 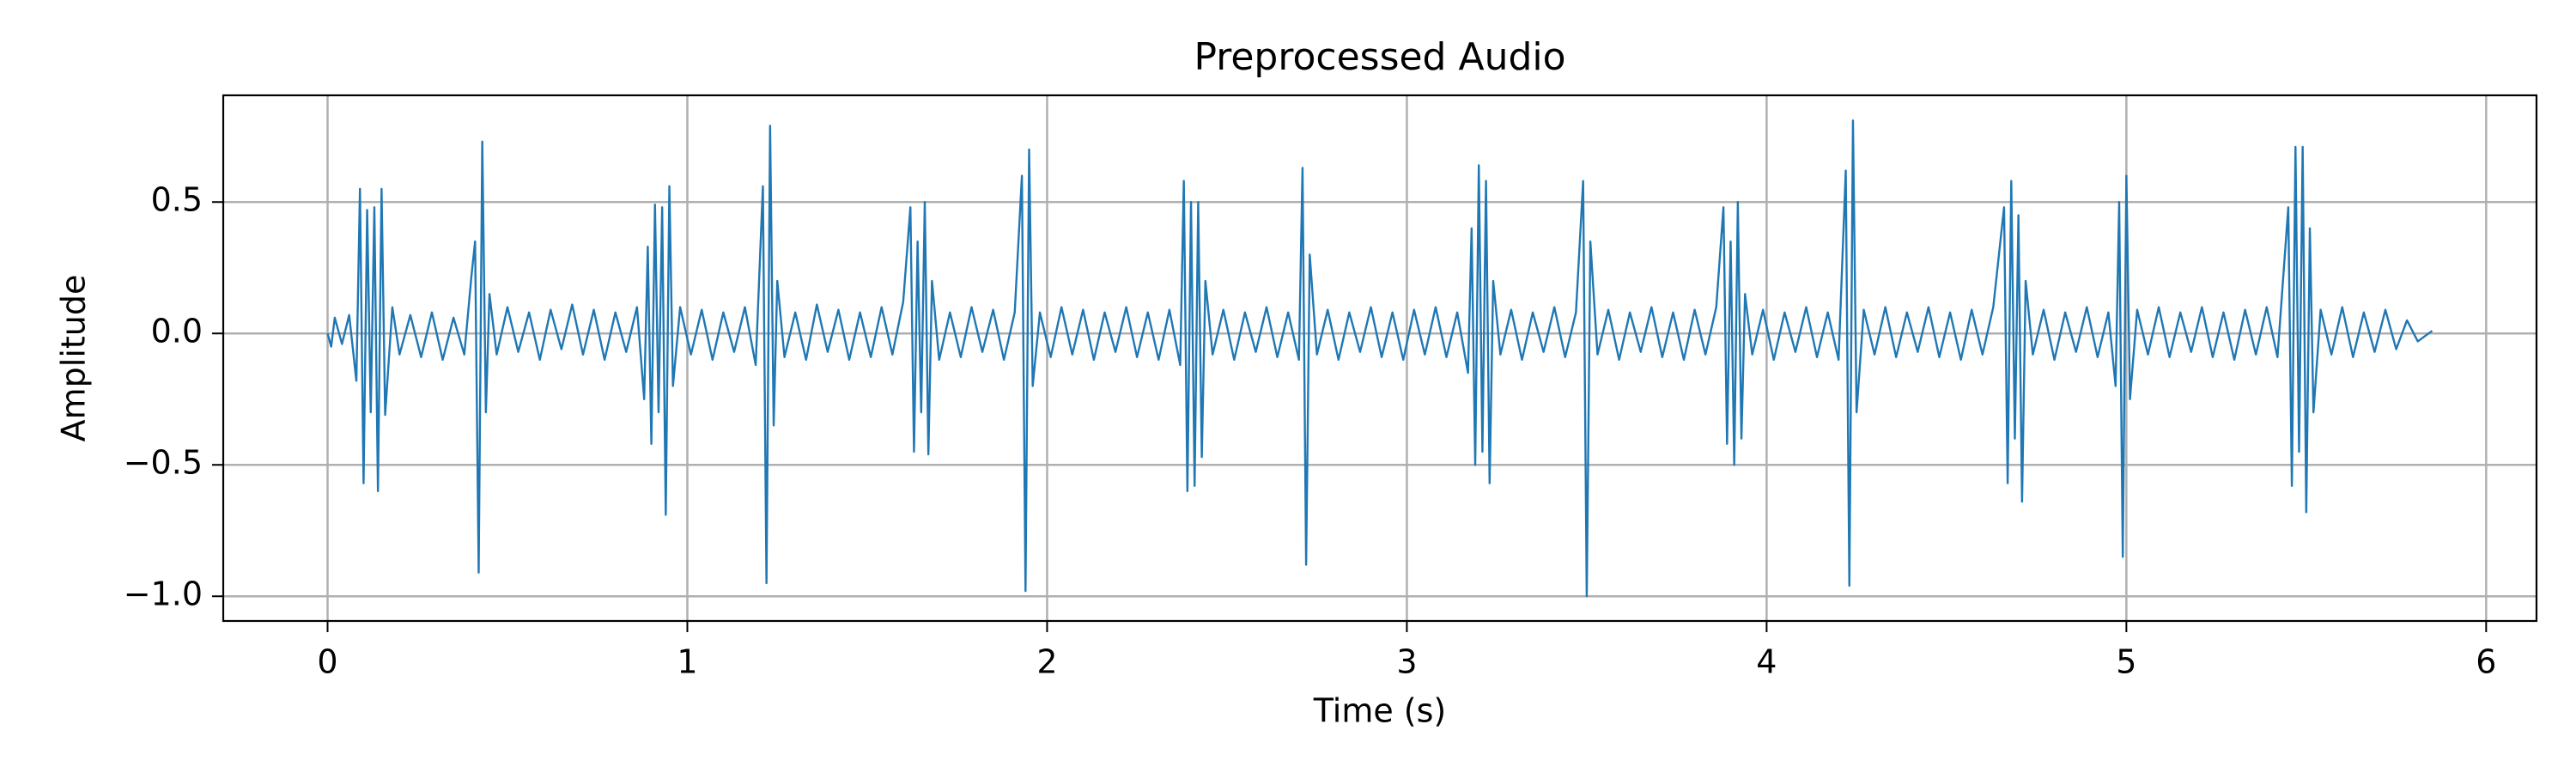 I want to click on y-tick-label: −1.0, so click(x=164, y=594).